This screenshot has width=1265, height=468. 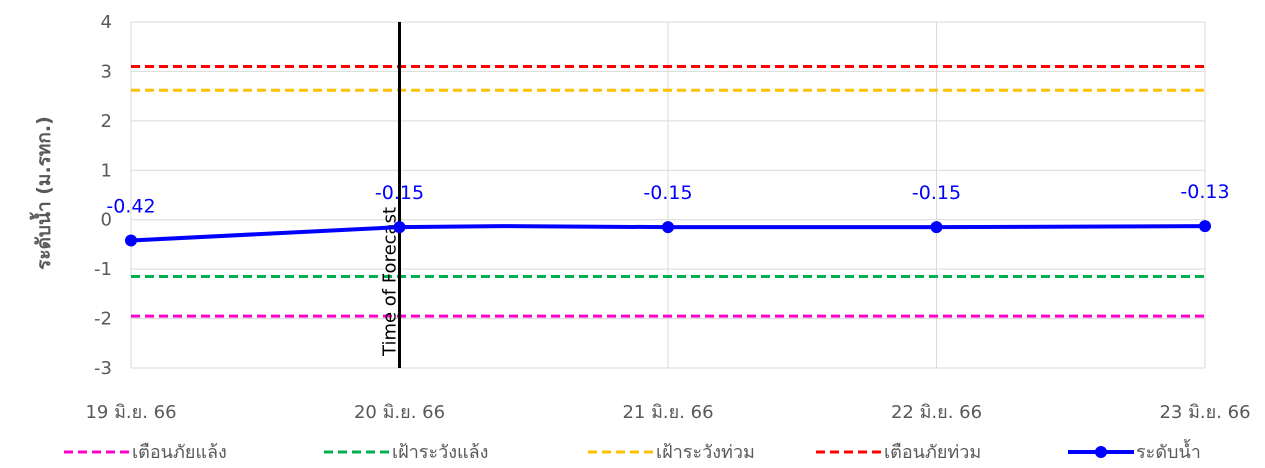 I want to click on y-tick-label: 3, so click(x=106, y=71).